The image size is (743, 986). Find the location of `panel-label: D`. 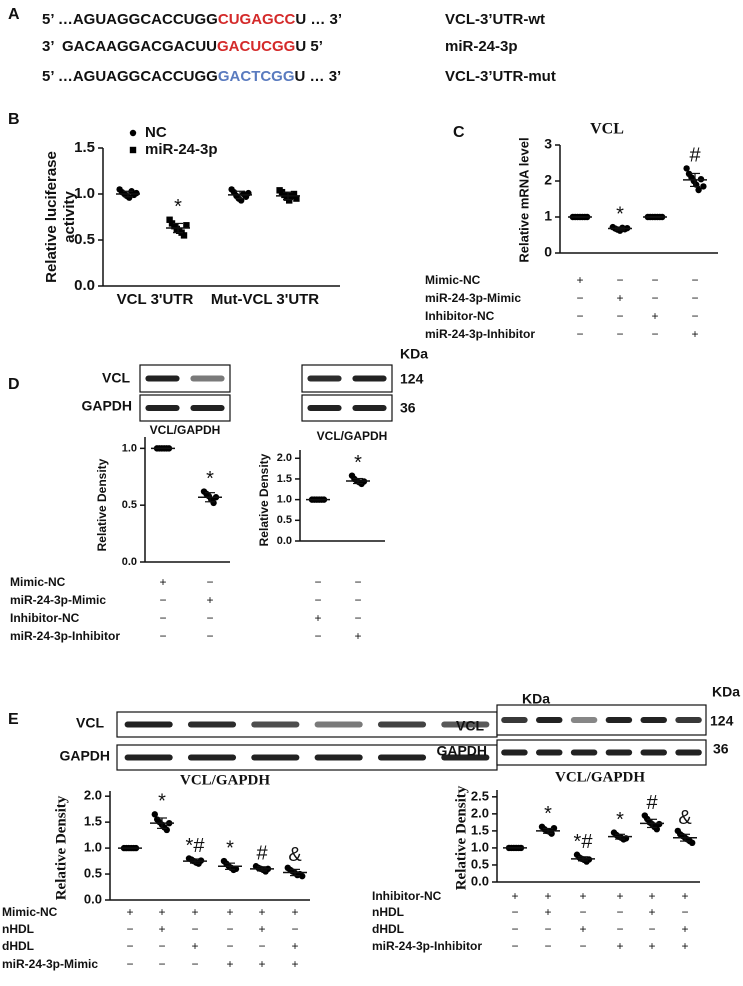

panel-label: D is located at coordinates (14, 384).